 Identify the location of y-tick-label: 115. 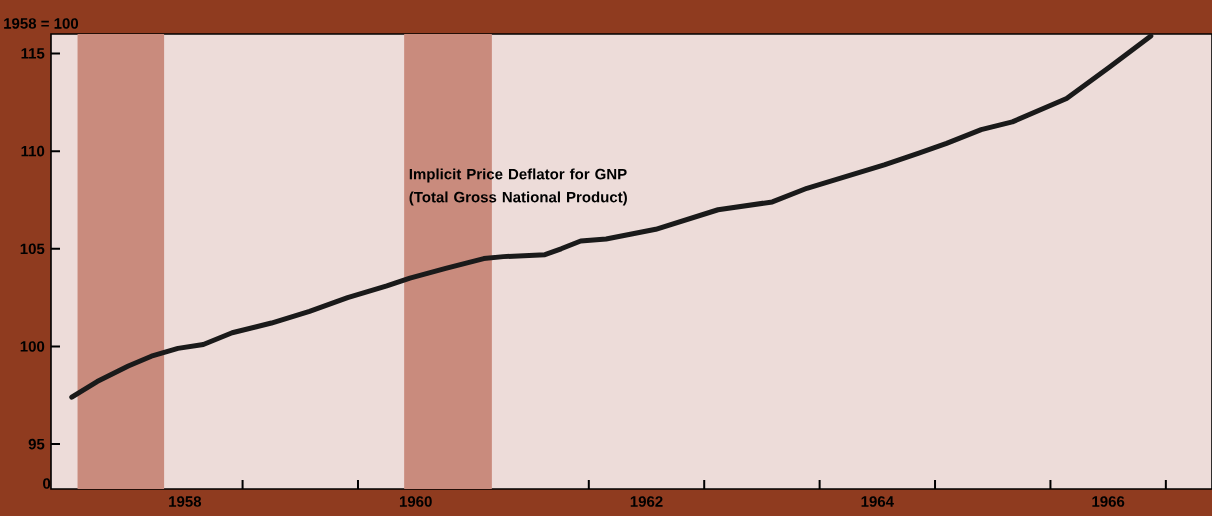
(33, 53).